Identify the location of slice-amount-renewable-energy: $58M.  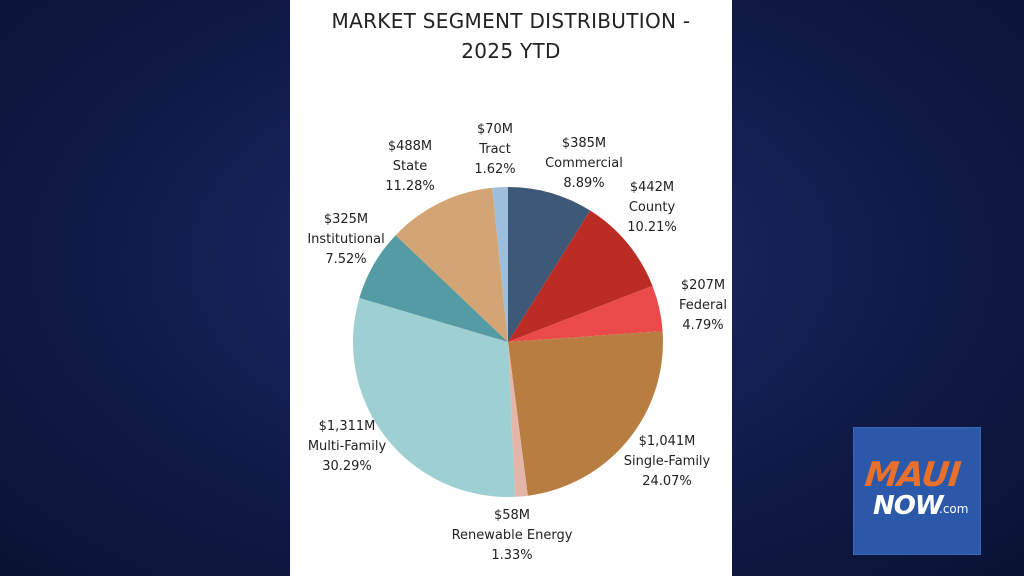
(512, 515).